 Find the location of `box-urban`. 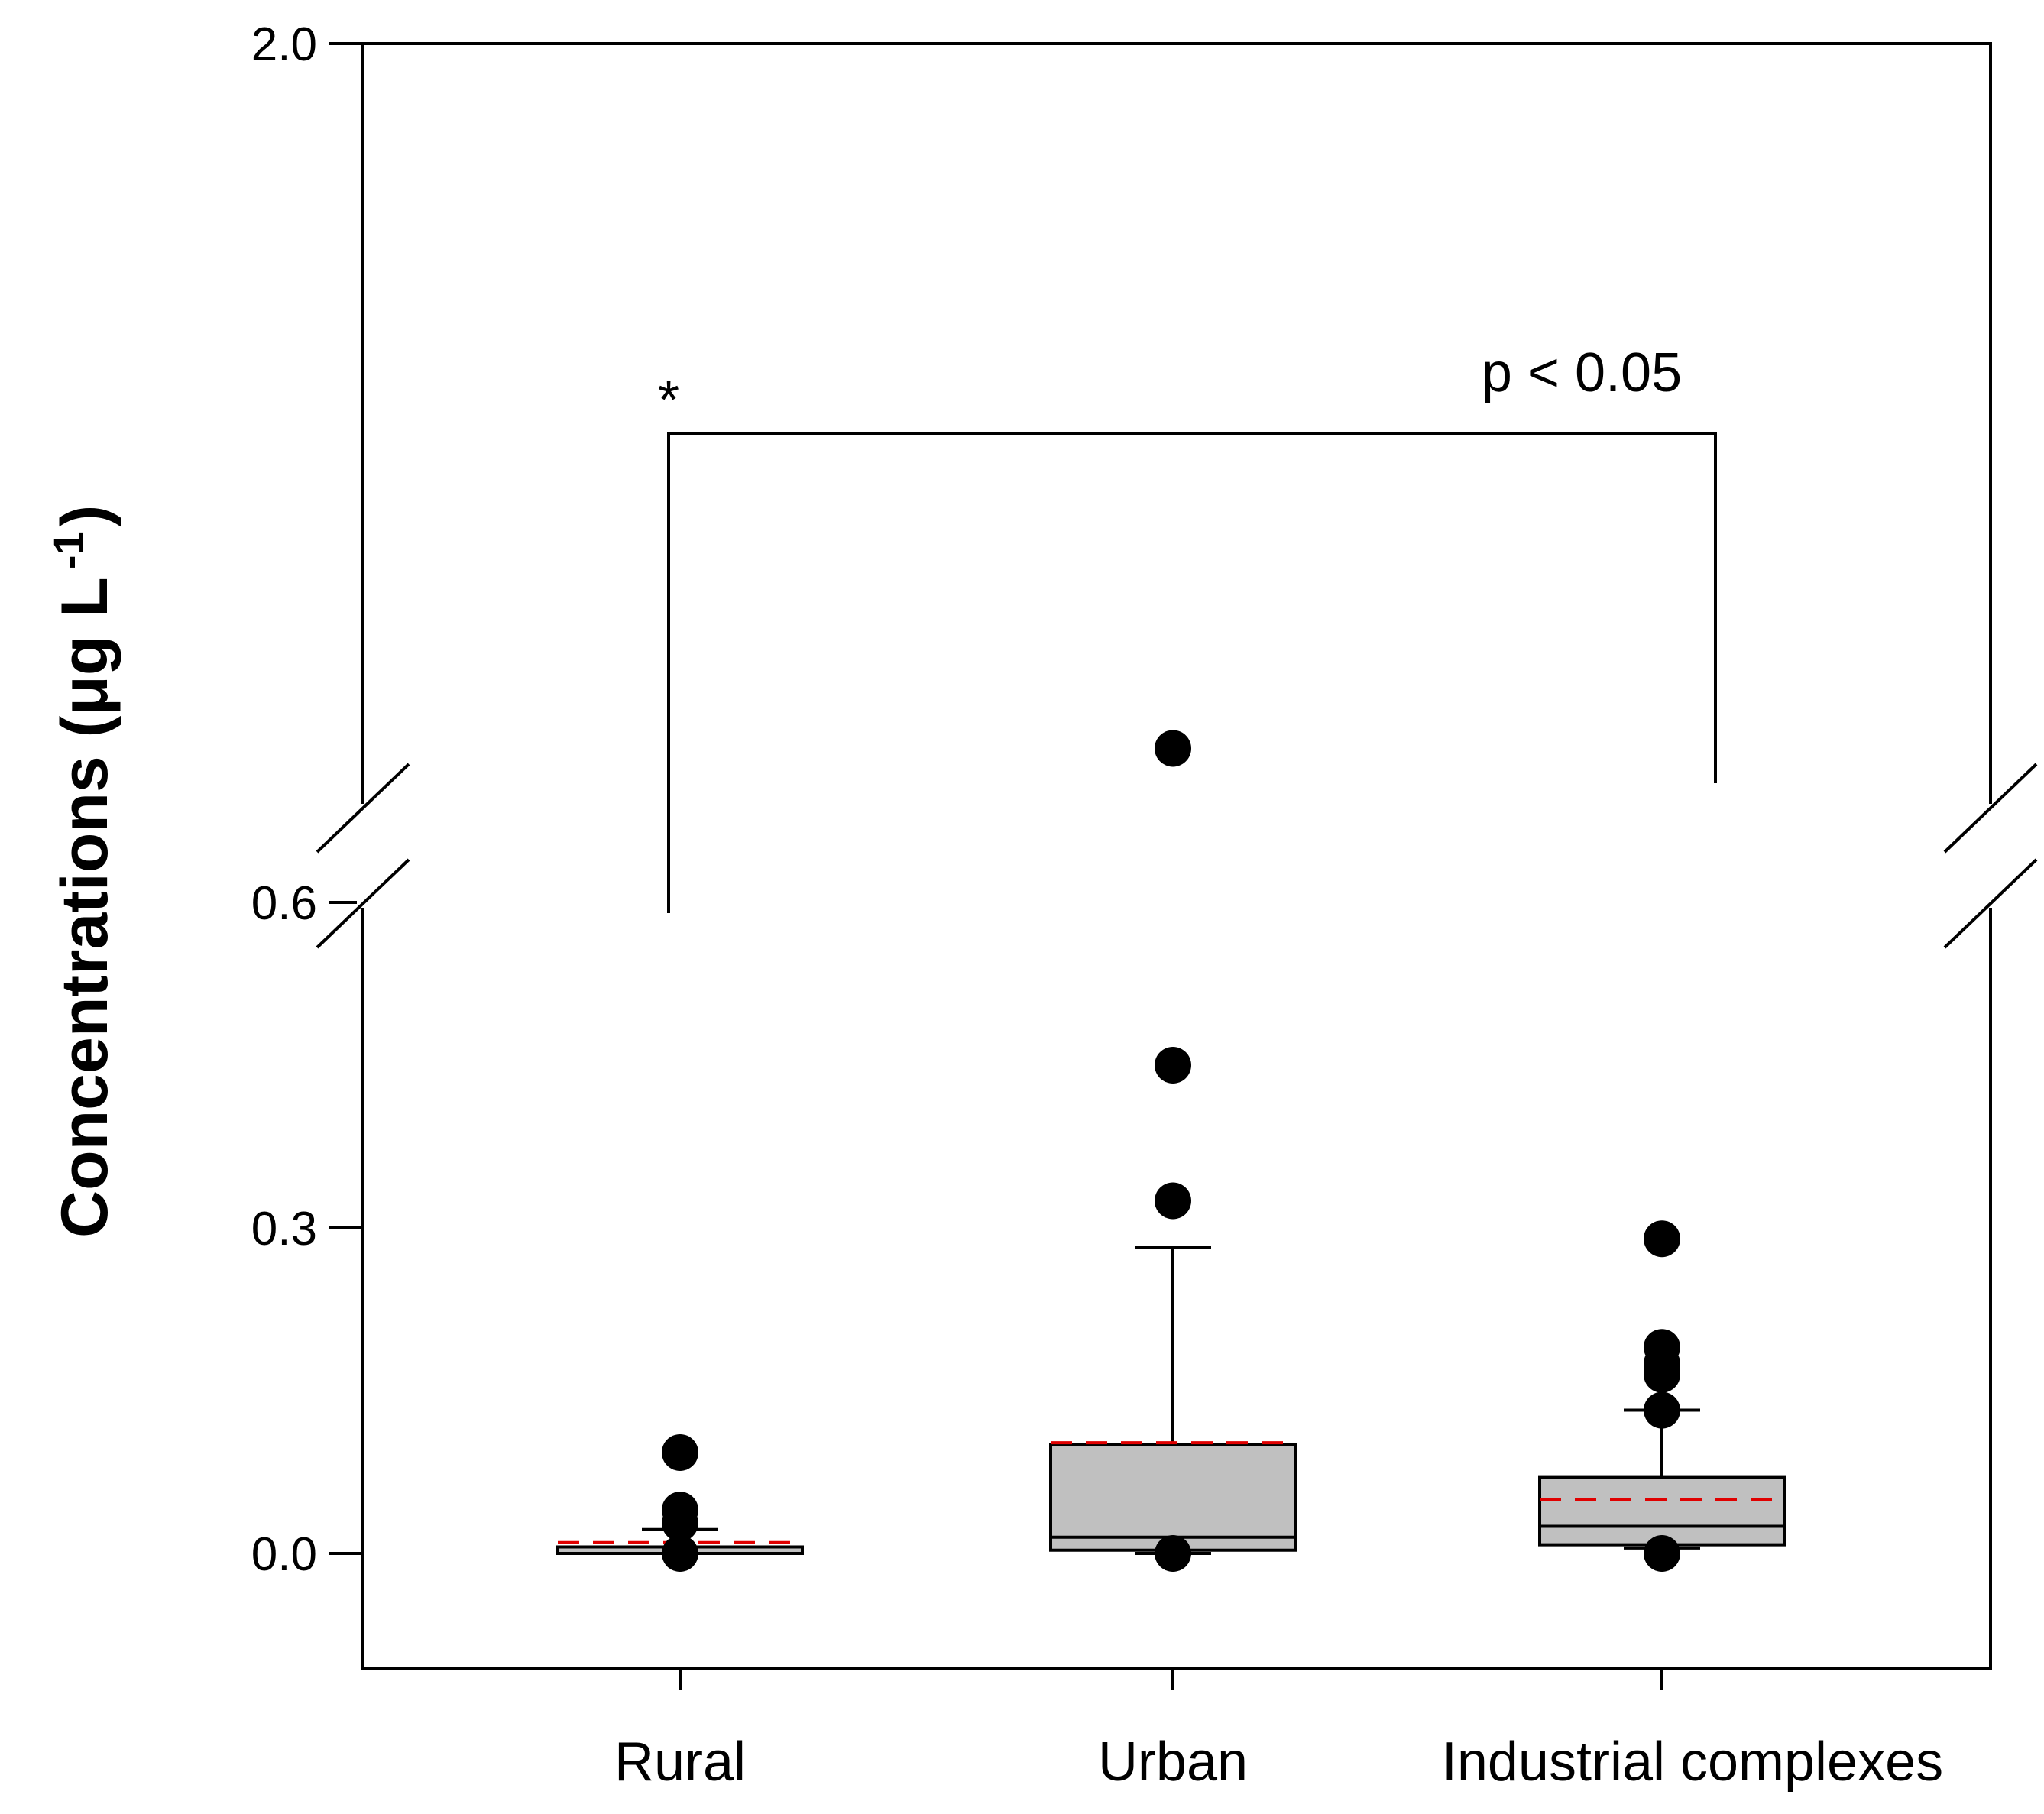

box-urban is located at coordinates (1173, 1151).